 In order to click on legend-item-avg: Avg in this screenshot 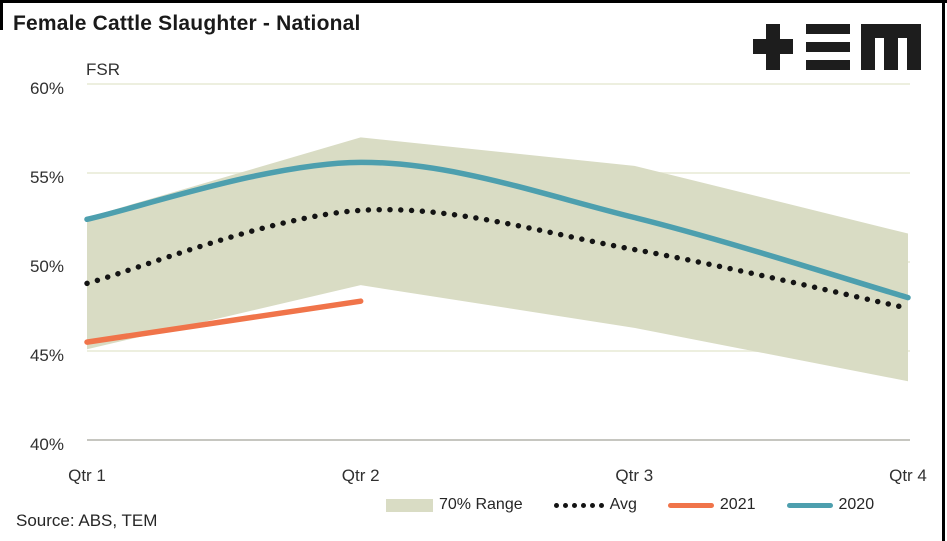, I will do `click(595, 505)`.